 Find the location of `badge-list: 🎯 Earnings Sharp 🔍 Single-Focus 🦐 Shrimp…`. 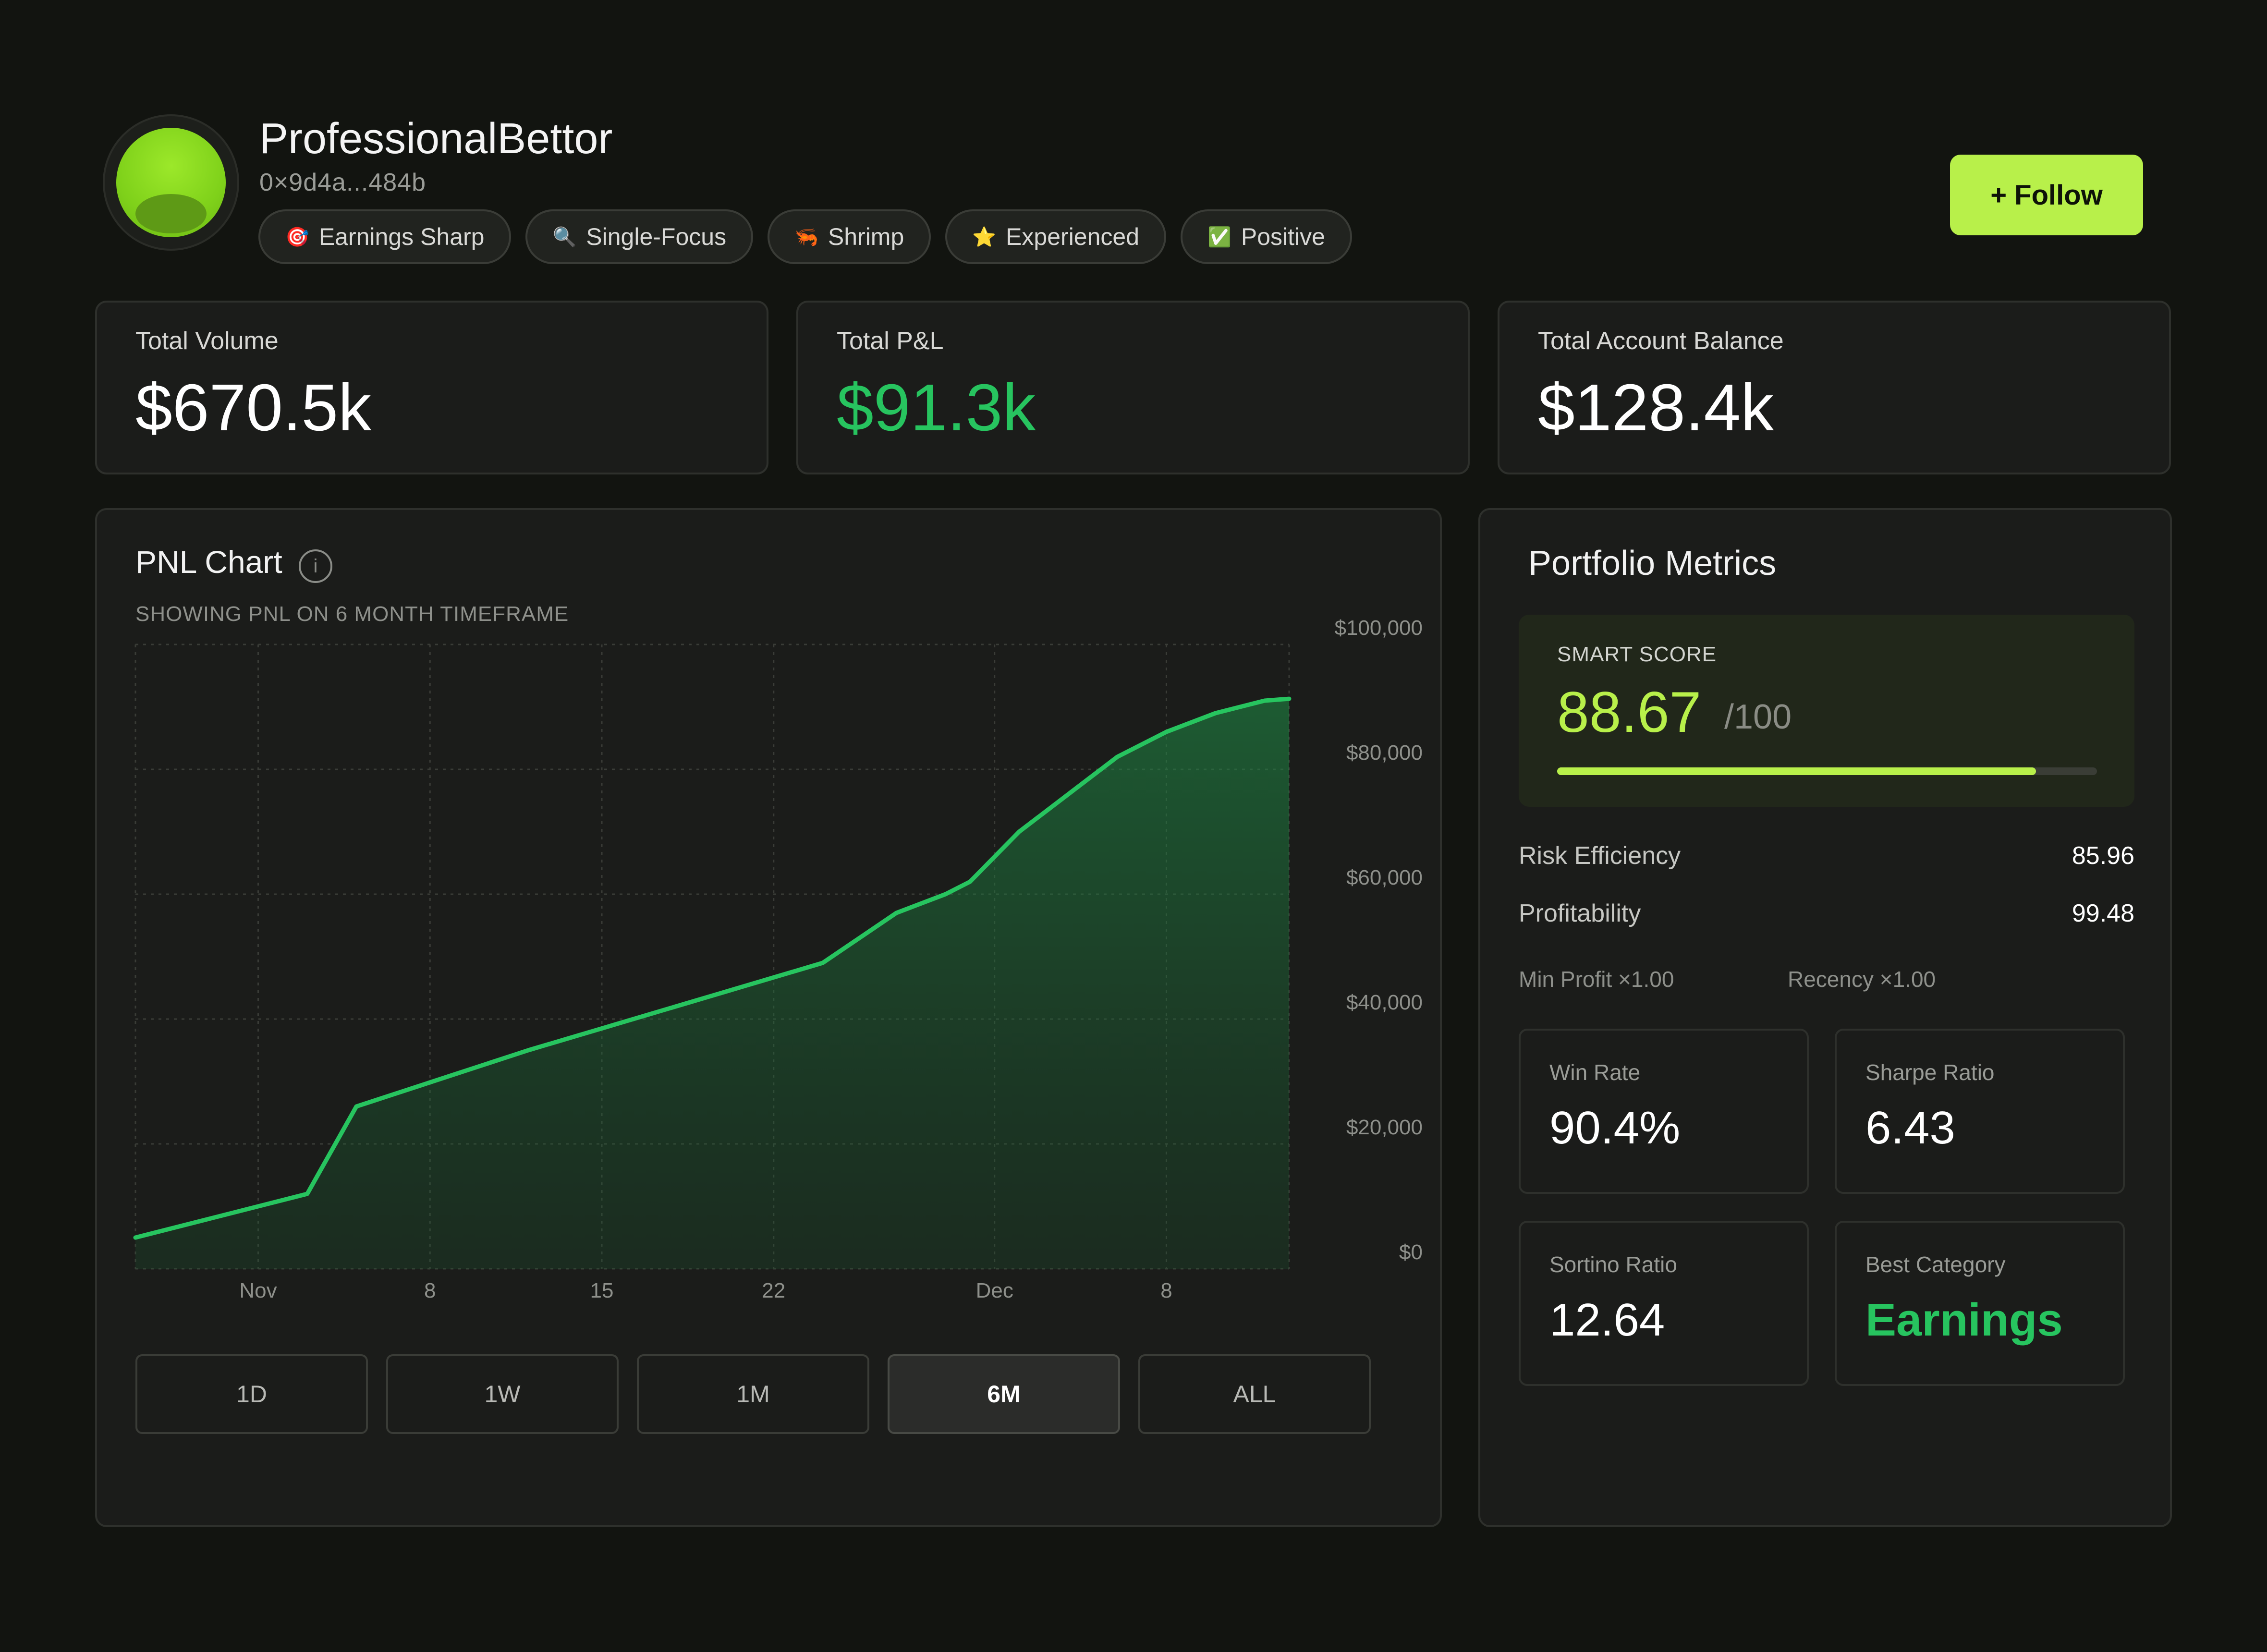

badge-list: 🎯 Earnings Sharp 🔍 Single-Focus 🦐 Shrimp… is located at coordinates (805, 236).